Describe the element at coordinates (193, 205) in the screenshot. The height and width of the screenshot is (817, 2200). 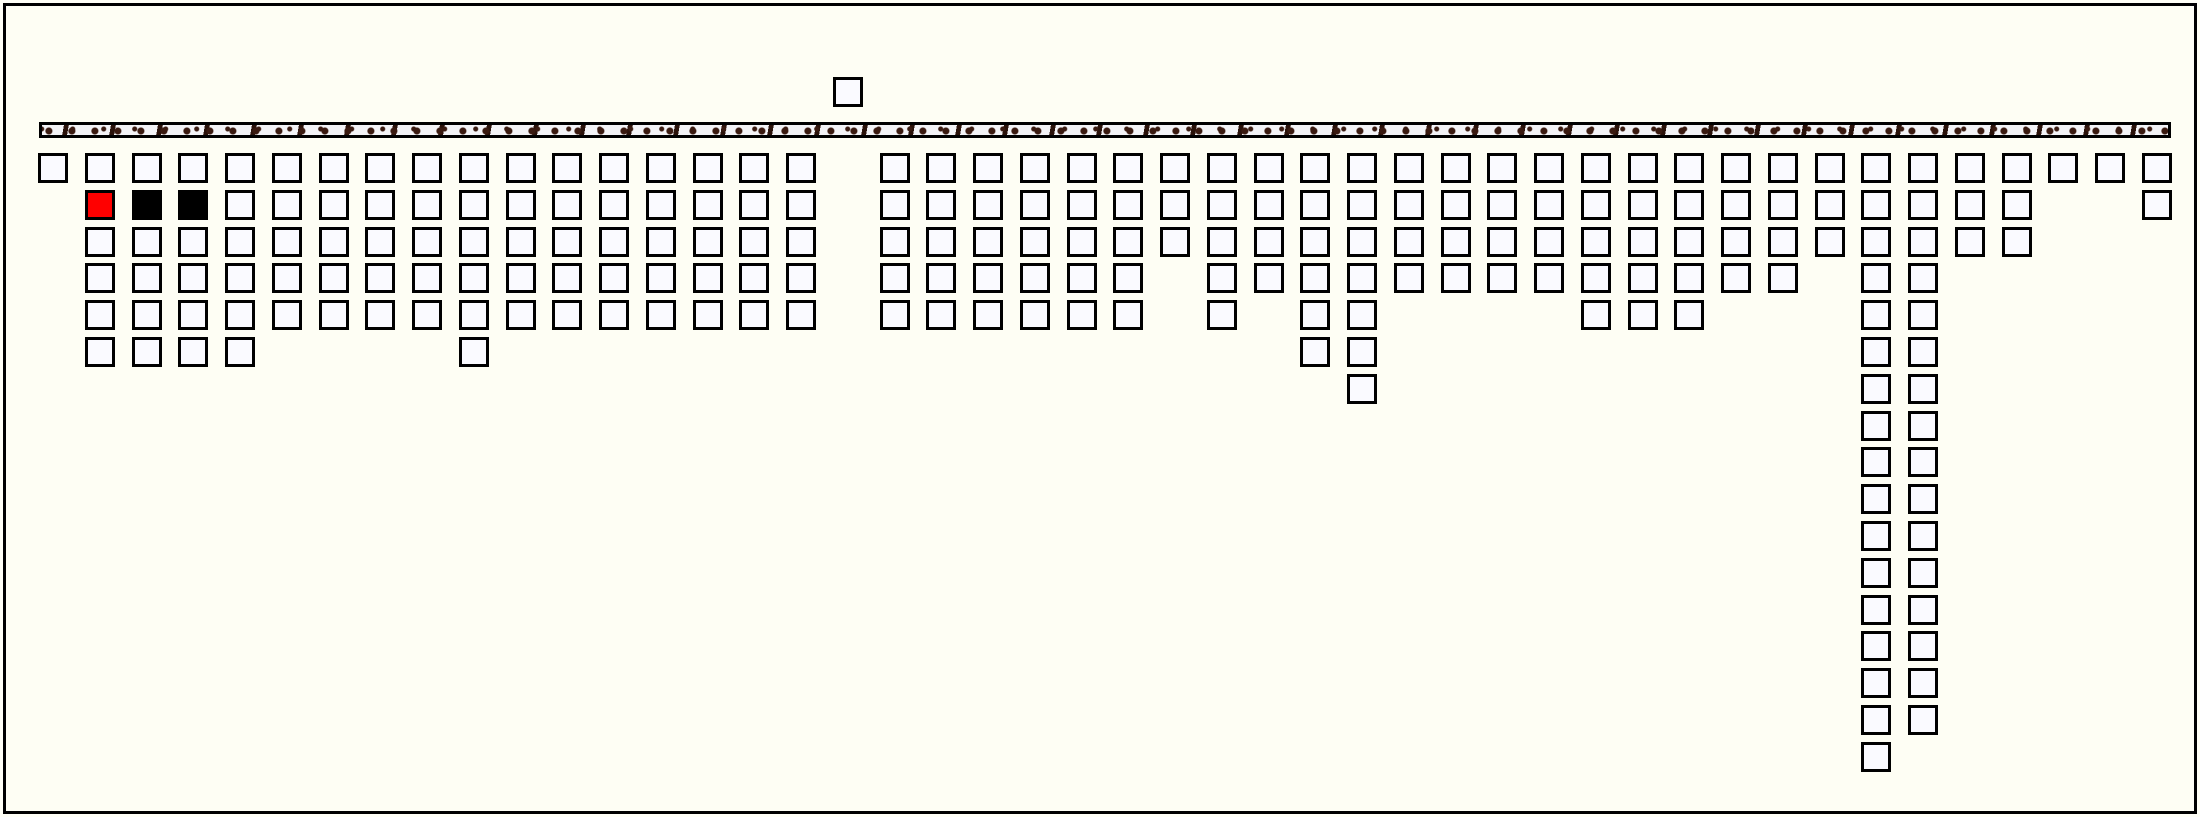
I see `filled-cell` at that location.